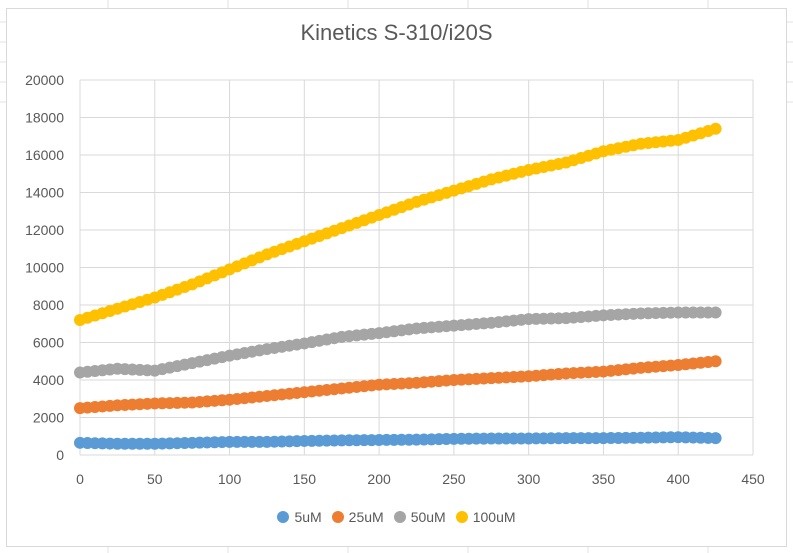  I want to click on x-tick-label: 50, so click(155, 479).